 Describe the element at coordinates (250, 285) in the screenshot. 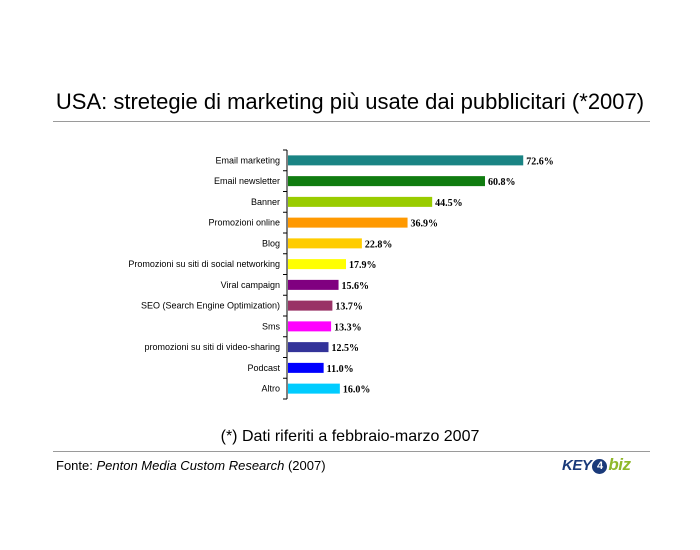

I see `category-label: Viral campaign` at that location.